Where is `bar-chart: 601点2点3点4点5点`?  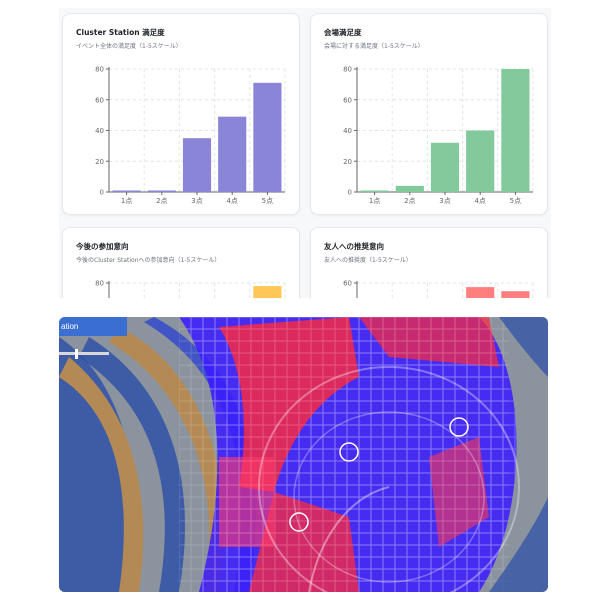
bar-chart: 601点2点3点4点5点 is located at coordinates (438, 289).